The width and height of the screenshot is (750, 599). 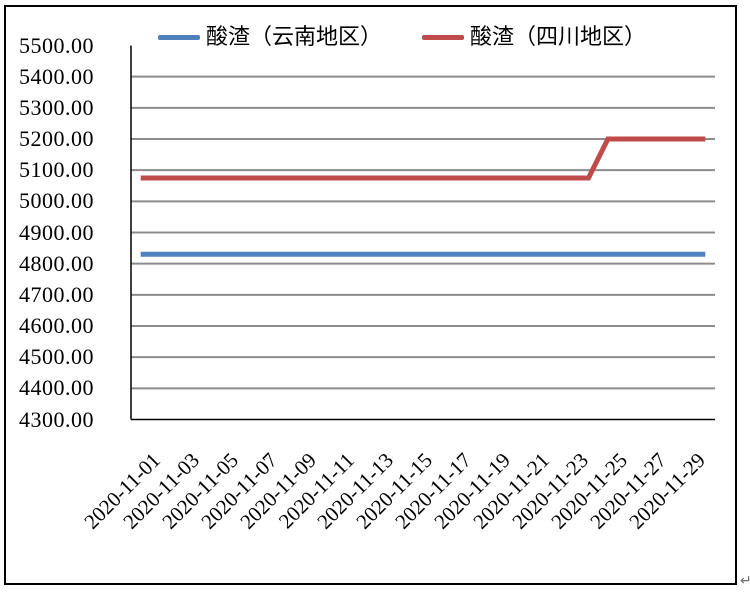 What do you see at coordinates (558, 36) in the screenshot?
I see `legend-label-sichuan: 酸渣（四川地区）` at bounding box center [558, 36].